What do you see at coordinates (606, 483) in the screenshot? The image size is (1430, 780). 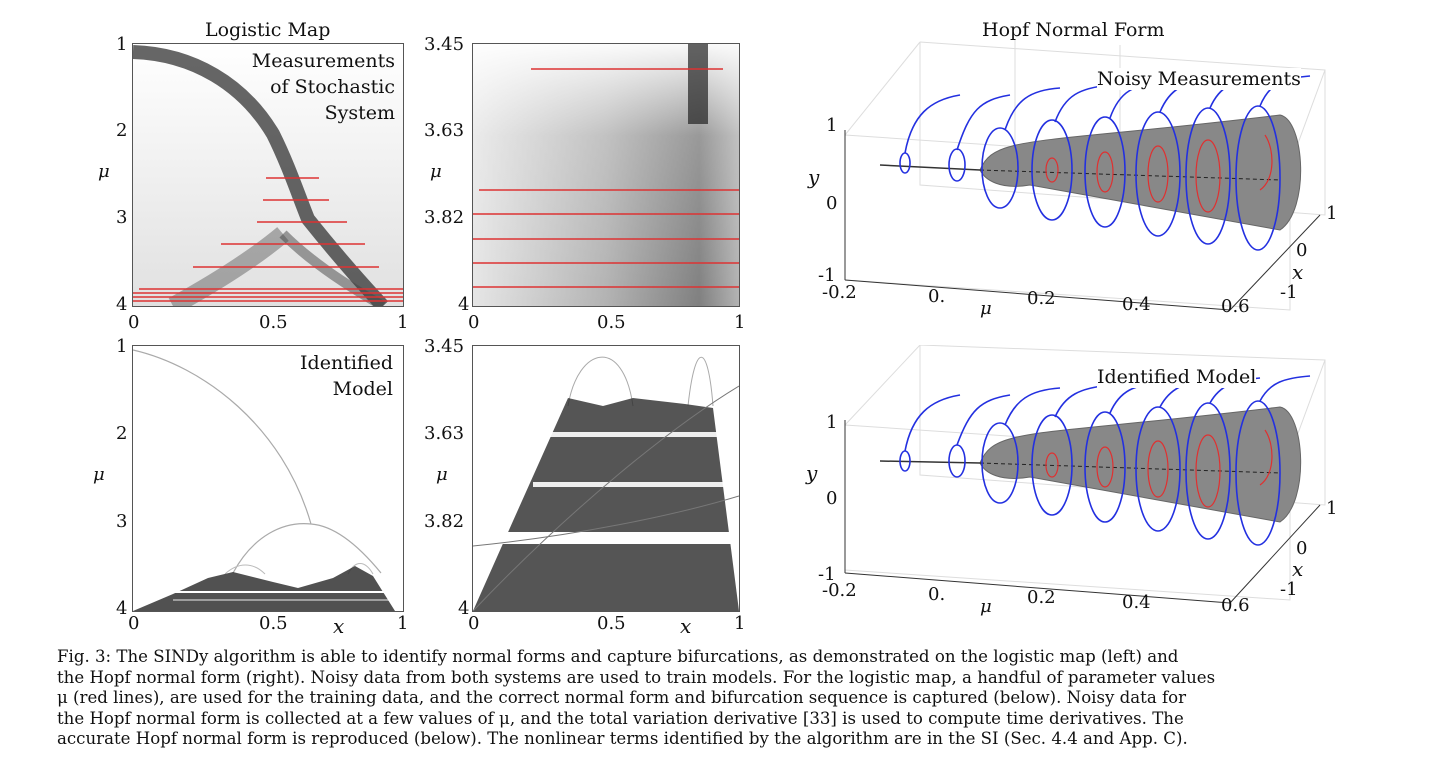 I see `logistic-model-zoom-plot` at bounding box center [606, 483].